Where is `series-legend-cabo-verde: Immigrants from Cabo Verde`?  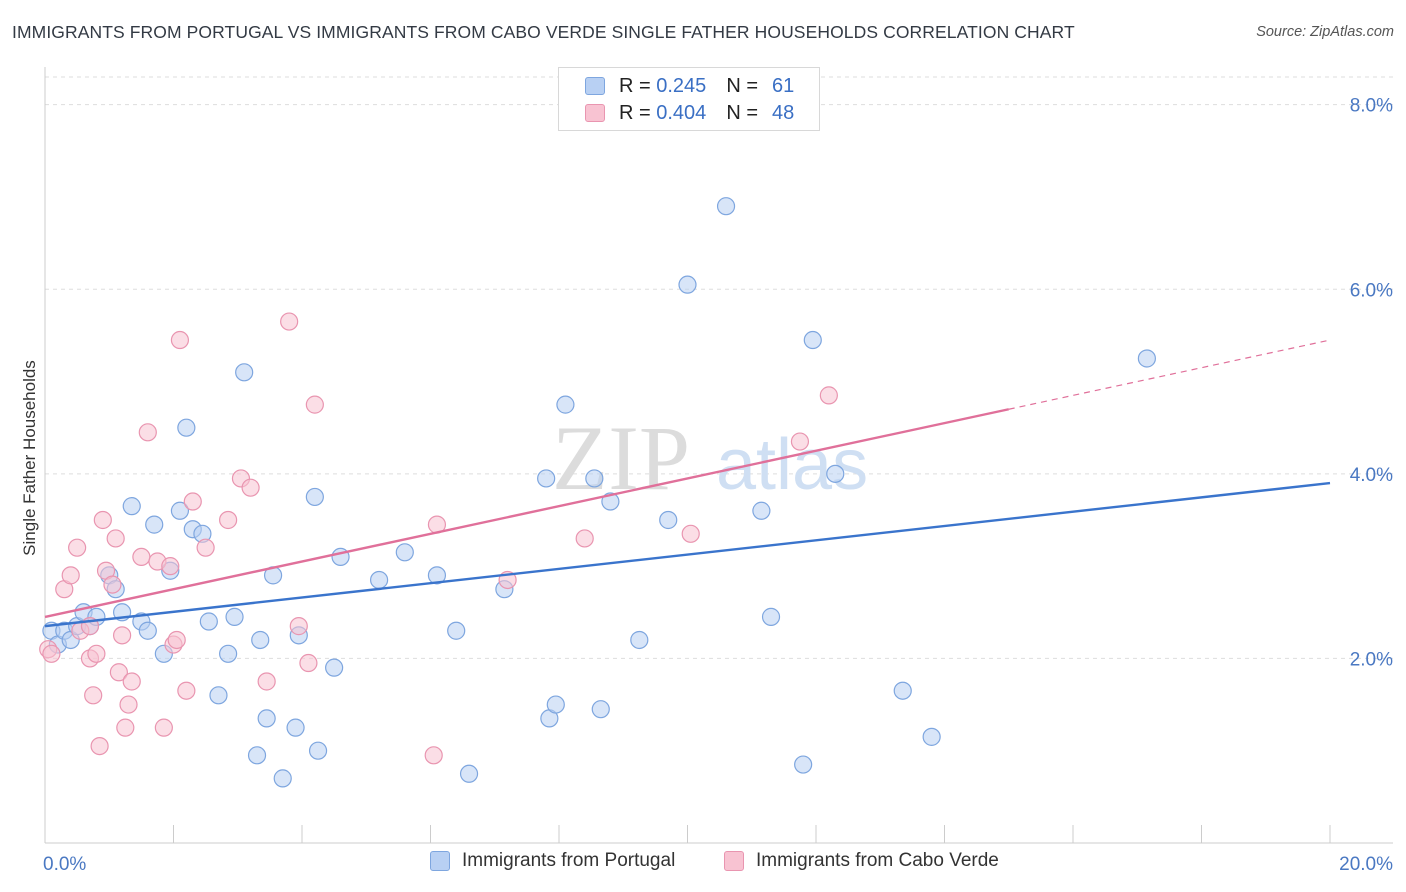
series-legend-cabo-verde: Immigrants from Cabo Verde is located at coordinates (861, 861).